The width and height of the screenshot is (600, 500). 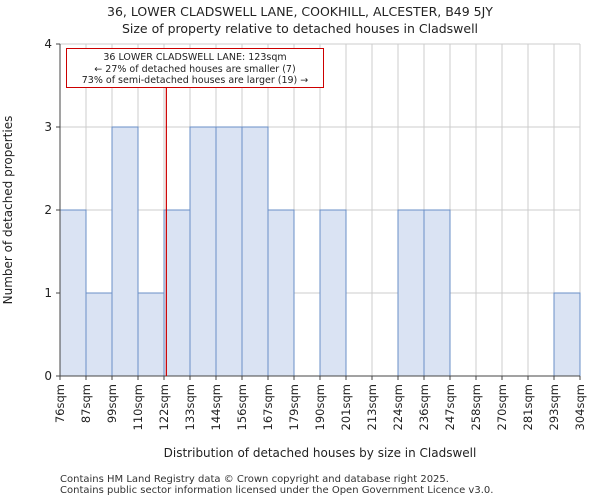 I want to click on x-tick-label: 224sqm, so click(x=398, y=407).